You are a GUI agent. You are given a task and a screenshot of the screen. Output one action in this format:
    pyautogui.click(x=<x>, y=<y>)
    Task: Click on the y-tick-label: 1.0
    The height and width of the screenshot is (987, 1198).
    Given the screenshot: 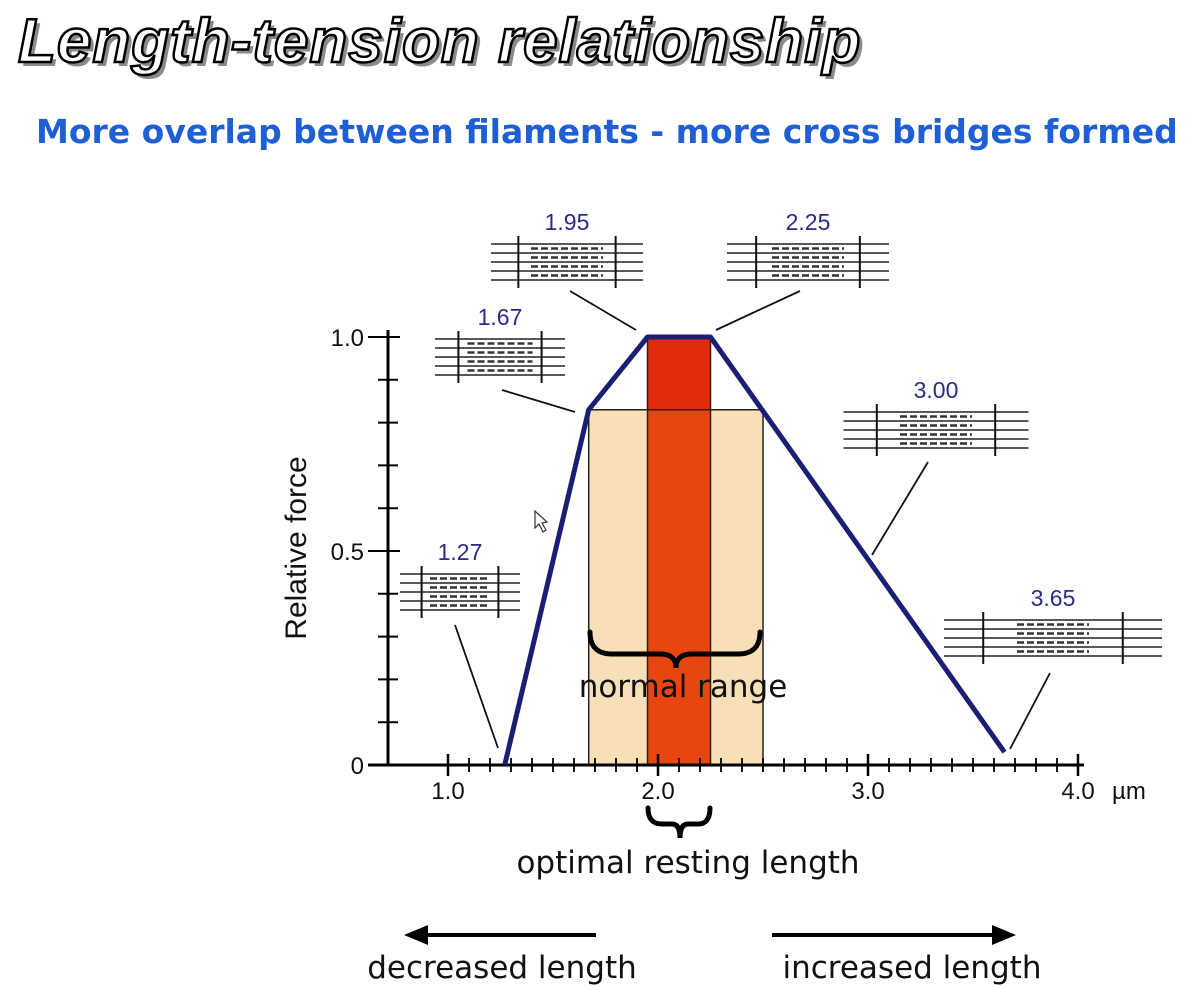 What is the action you would take?
    pyautogui.click(x=347, y=338)
    